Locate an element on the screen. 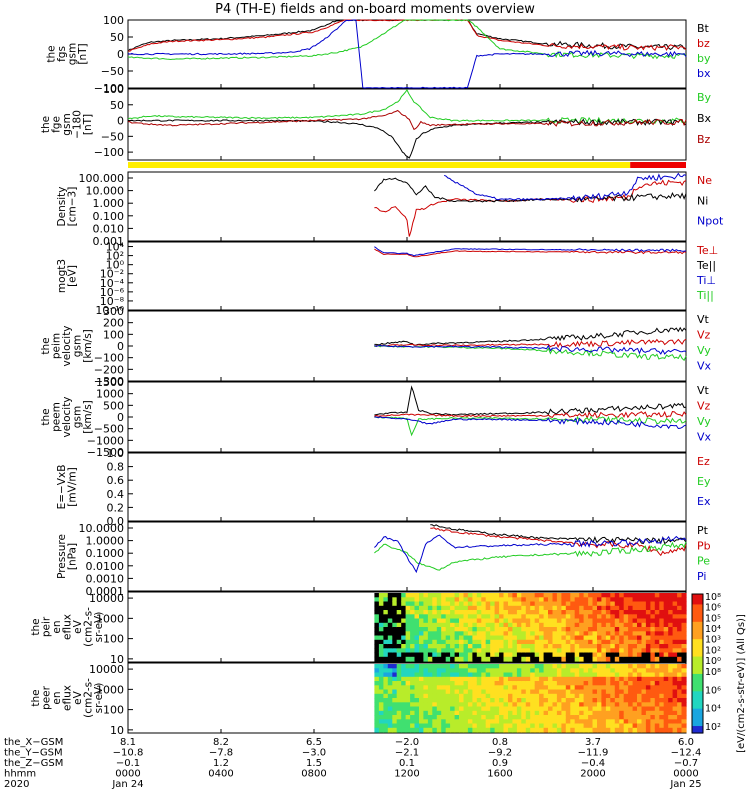  legend-entry: Ti|| is located at coordinates (705, 295).